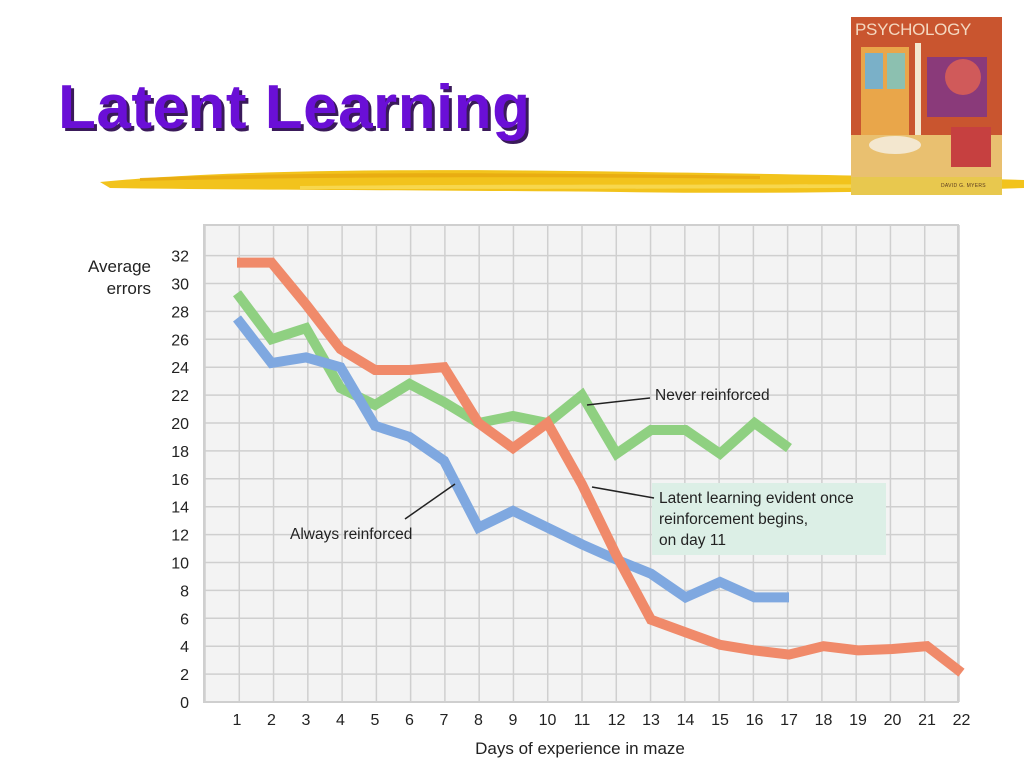 This screenshot has width=1024, height=768. What do you see at coordinates (926, 106) in the screenshot?
I see `book-cover-image: PSYCHOLOGY DAVID G. MYERS` at bounding box center [926, 106].